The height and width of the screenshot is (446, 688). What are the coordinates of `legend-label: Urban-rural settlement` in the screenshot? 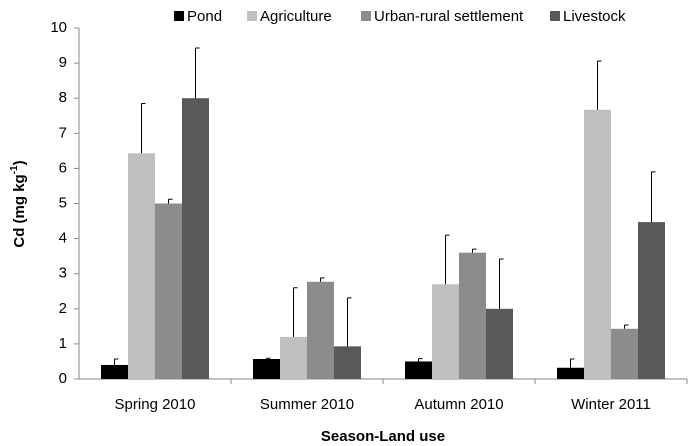 It's located at (449, 16).